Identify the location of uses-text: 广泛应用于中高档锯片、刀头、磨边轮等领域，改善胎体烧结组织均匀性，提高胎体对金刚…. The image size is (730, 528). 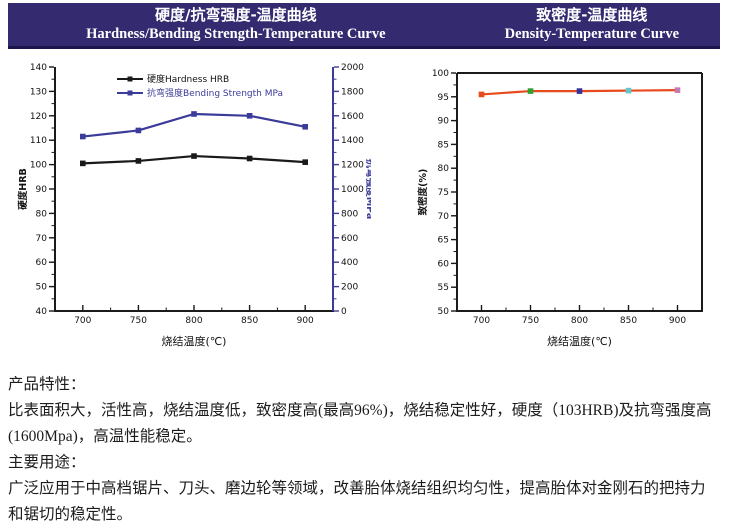
(357, 501).